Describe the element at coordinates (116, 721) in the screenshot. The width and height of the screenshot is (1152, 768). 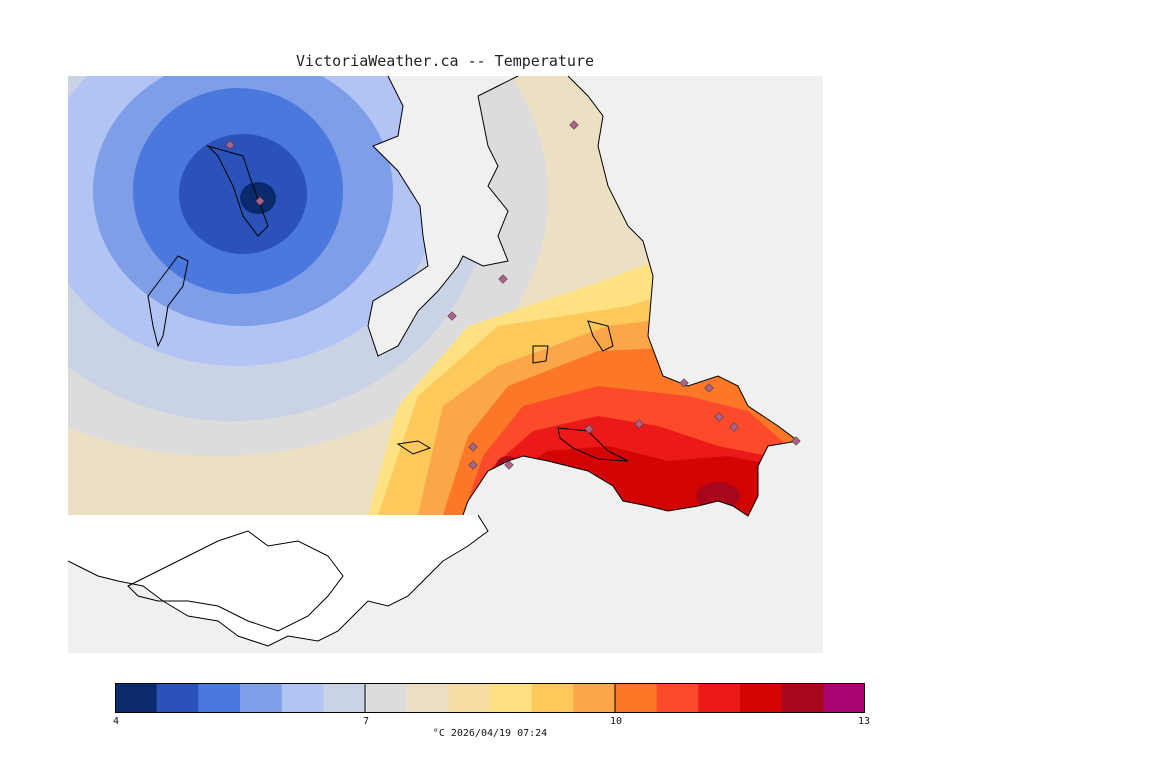
I see `colorbar-tick-label: 4` at that location.